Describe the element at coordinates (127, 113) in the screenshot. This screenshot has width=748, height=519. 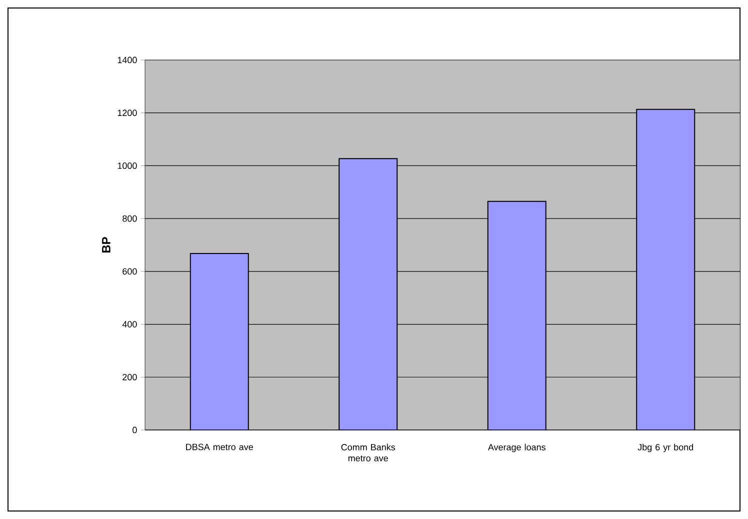
I see `y-tick-label: 1200` at that location.